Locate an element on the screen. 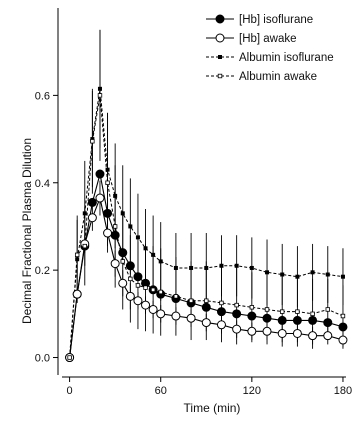 The width and height of the screenshot is (353, 423). x-tick-label: 180 is located at coordinates (343, 391).